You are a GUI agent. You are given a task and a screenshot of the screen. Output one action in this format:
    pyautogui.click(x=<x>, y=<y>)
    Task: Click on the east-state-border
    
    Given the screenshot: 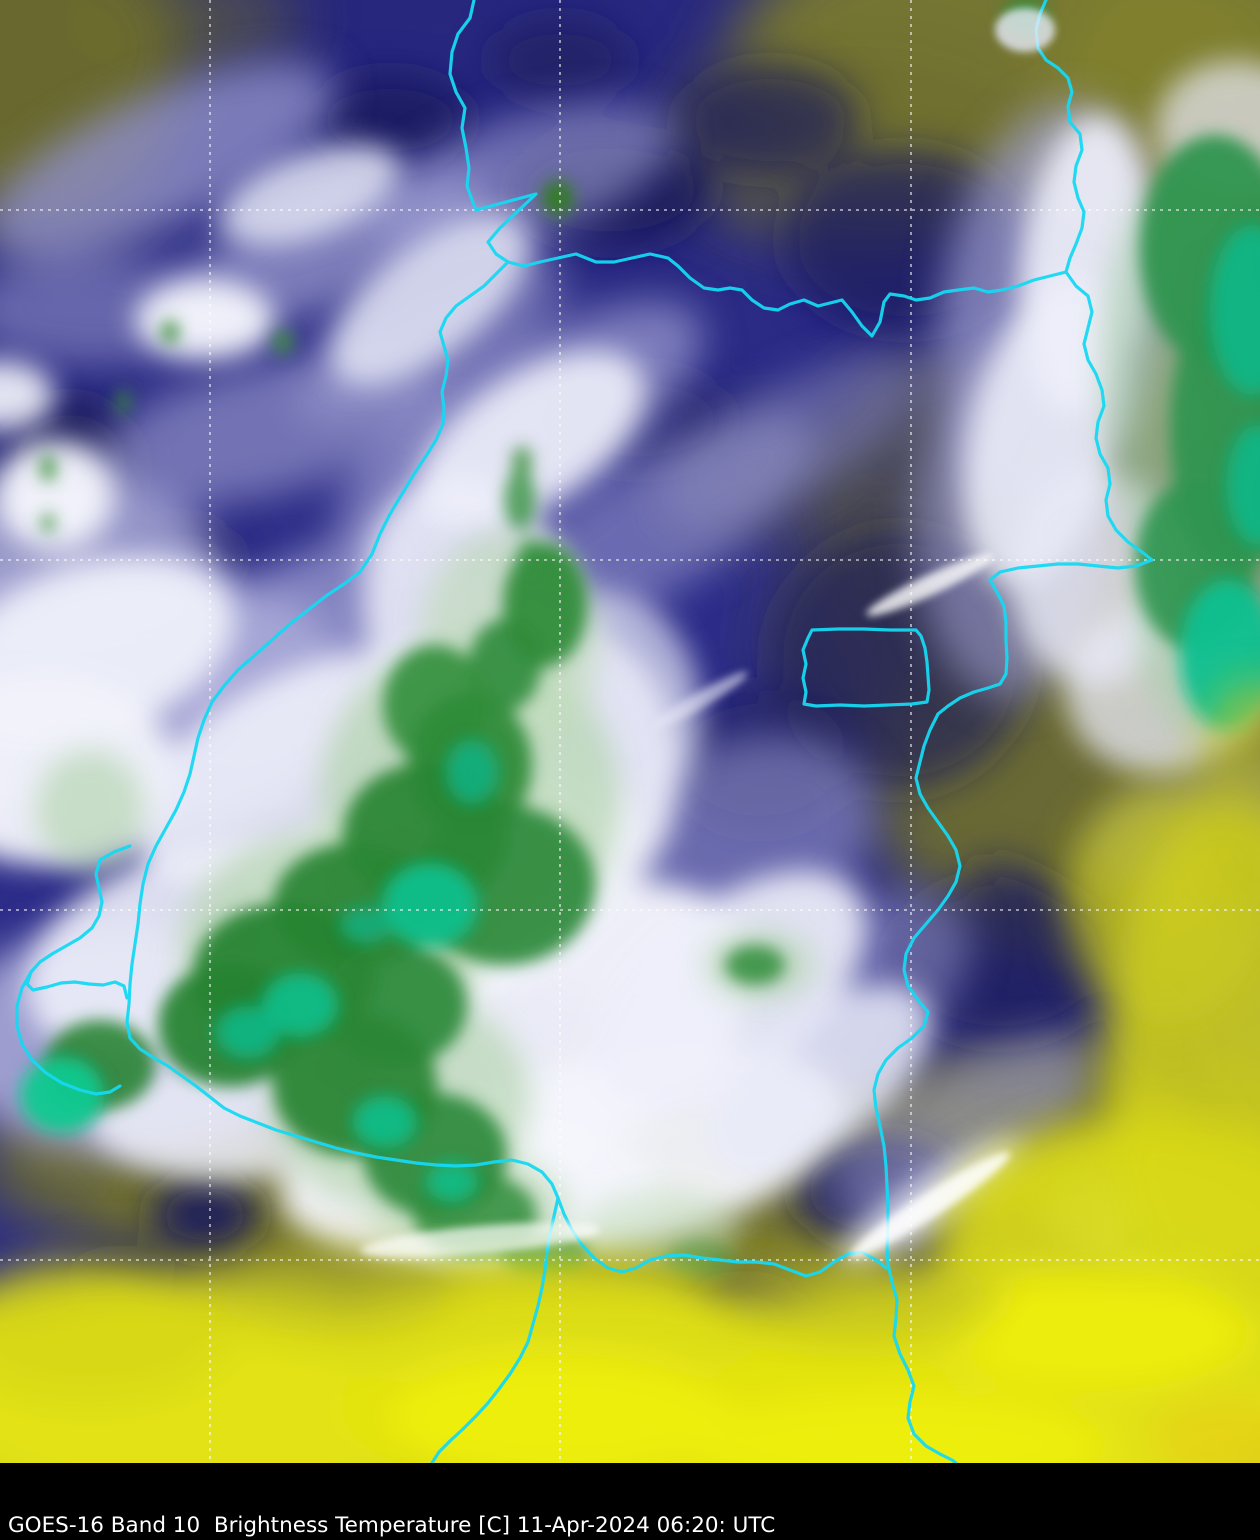 What is the action you would take?
    pyautogui.click(x=1045, y=358)
    